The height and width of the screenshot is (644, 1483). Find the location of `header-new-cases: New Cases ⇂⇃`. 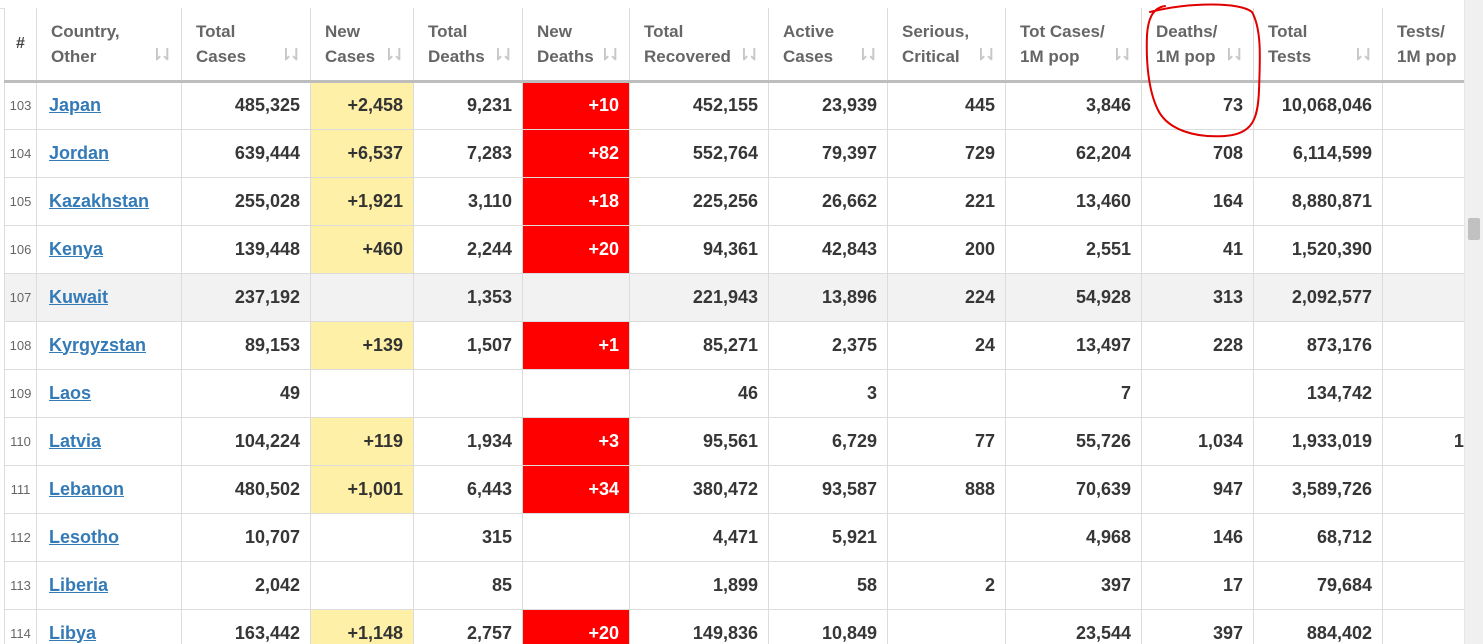

header-new-cases: New Cases ⇂⇃ is located at coordinates (362, 45).